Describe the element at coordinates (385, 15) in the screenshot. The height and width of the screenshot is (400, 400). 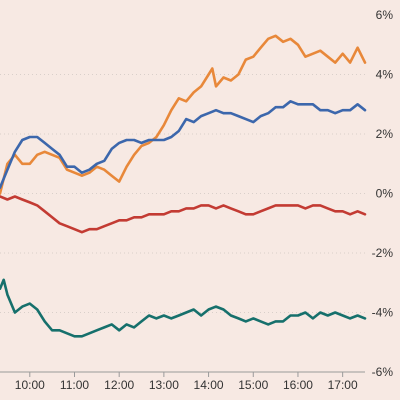
I see `y-tick-label: 6%` at that location.